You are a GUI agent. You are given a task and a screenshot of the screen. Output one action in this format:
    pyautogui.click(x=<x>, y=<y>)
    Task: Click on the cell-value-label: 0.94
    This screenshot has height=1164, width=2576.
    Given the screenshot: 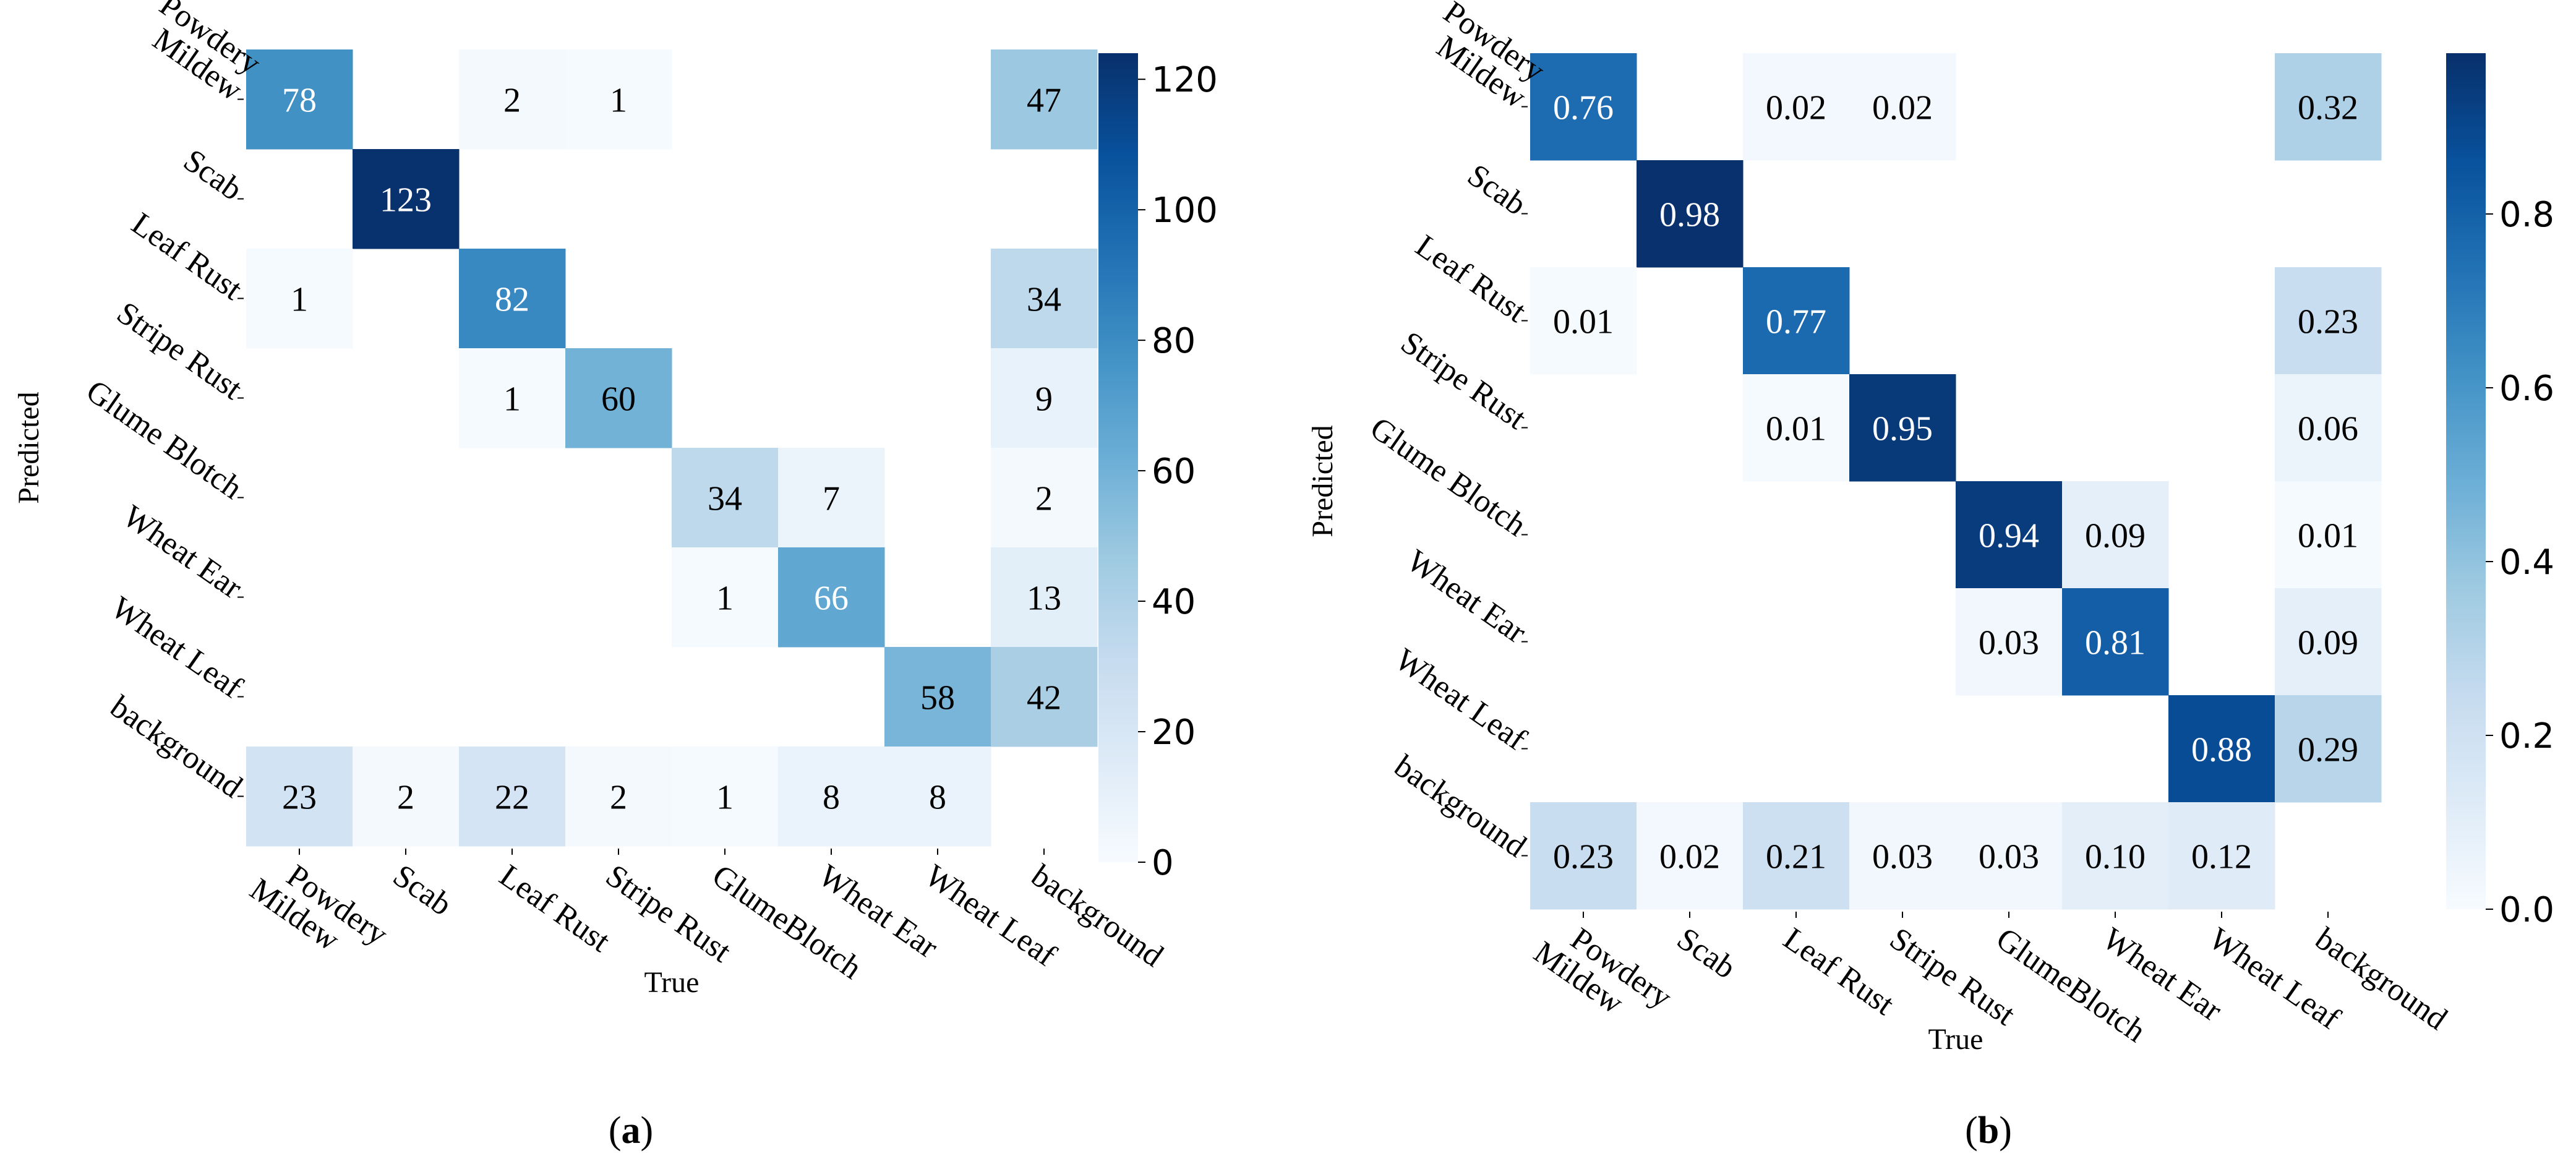 What is the action you would take?
    pyautogui.click(x=2009, y=536)
    